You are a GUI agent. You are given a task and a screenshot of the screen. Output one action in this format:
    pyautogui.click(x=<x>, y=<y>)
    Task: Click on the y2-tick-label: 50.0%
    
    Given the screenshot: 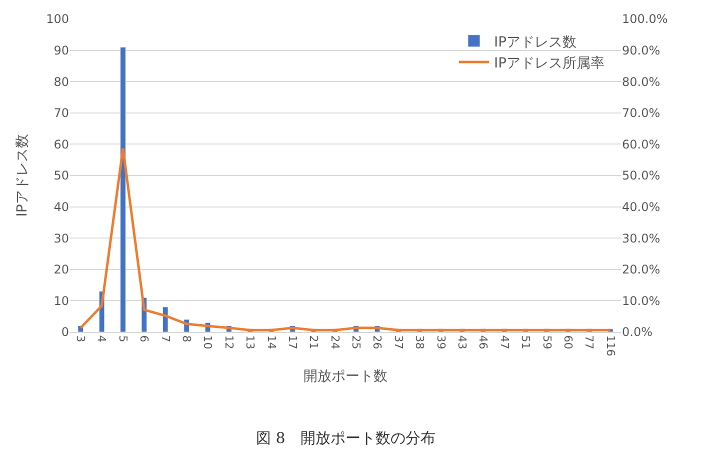 What is the action you would take?
    pyautogui.click(x=641, y=175)
    